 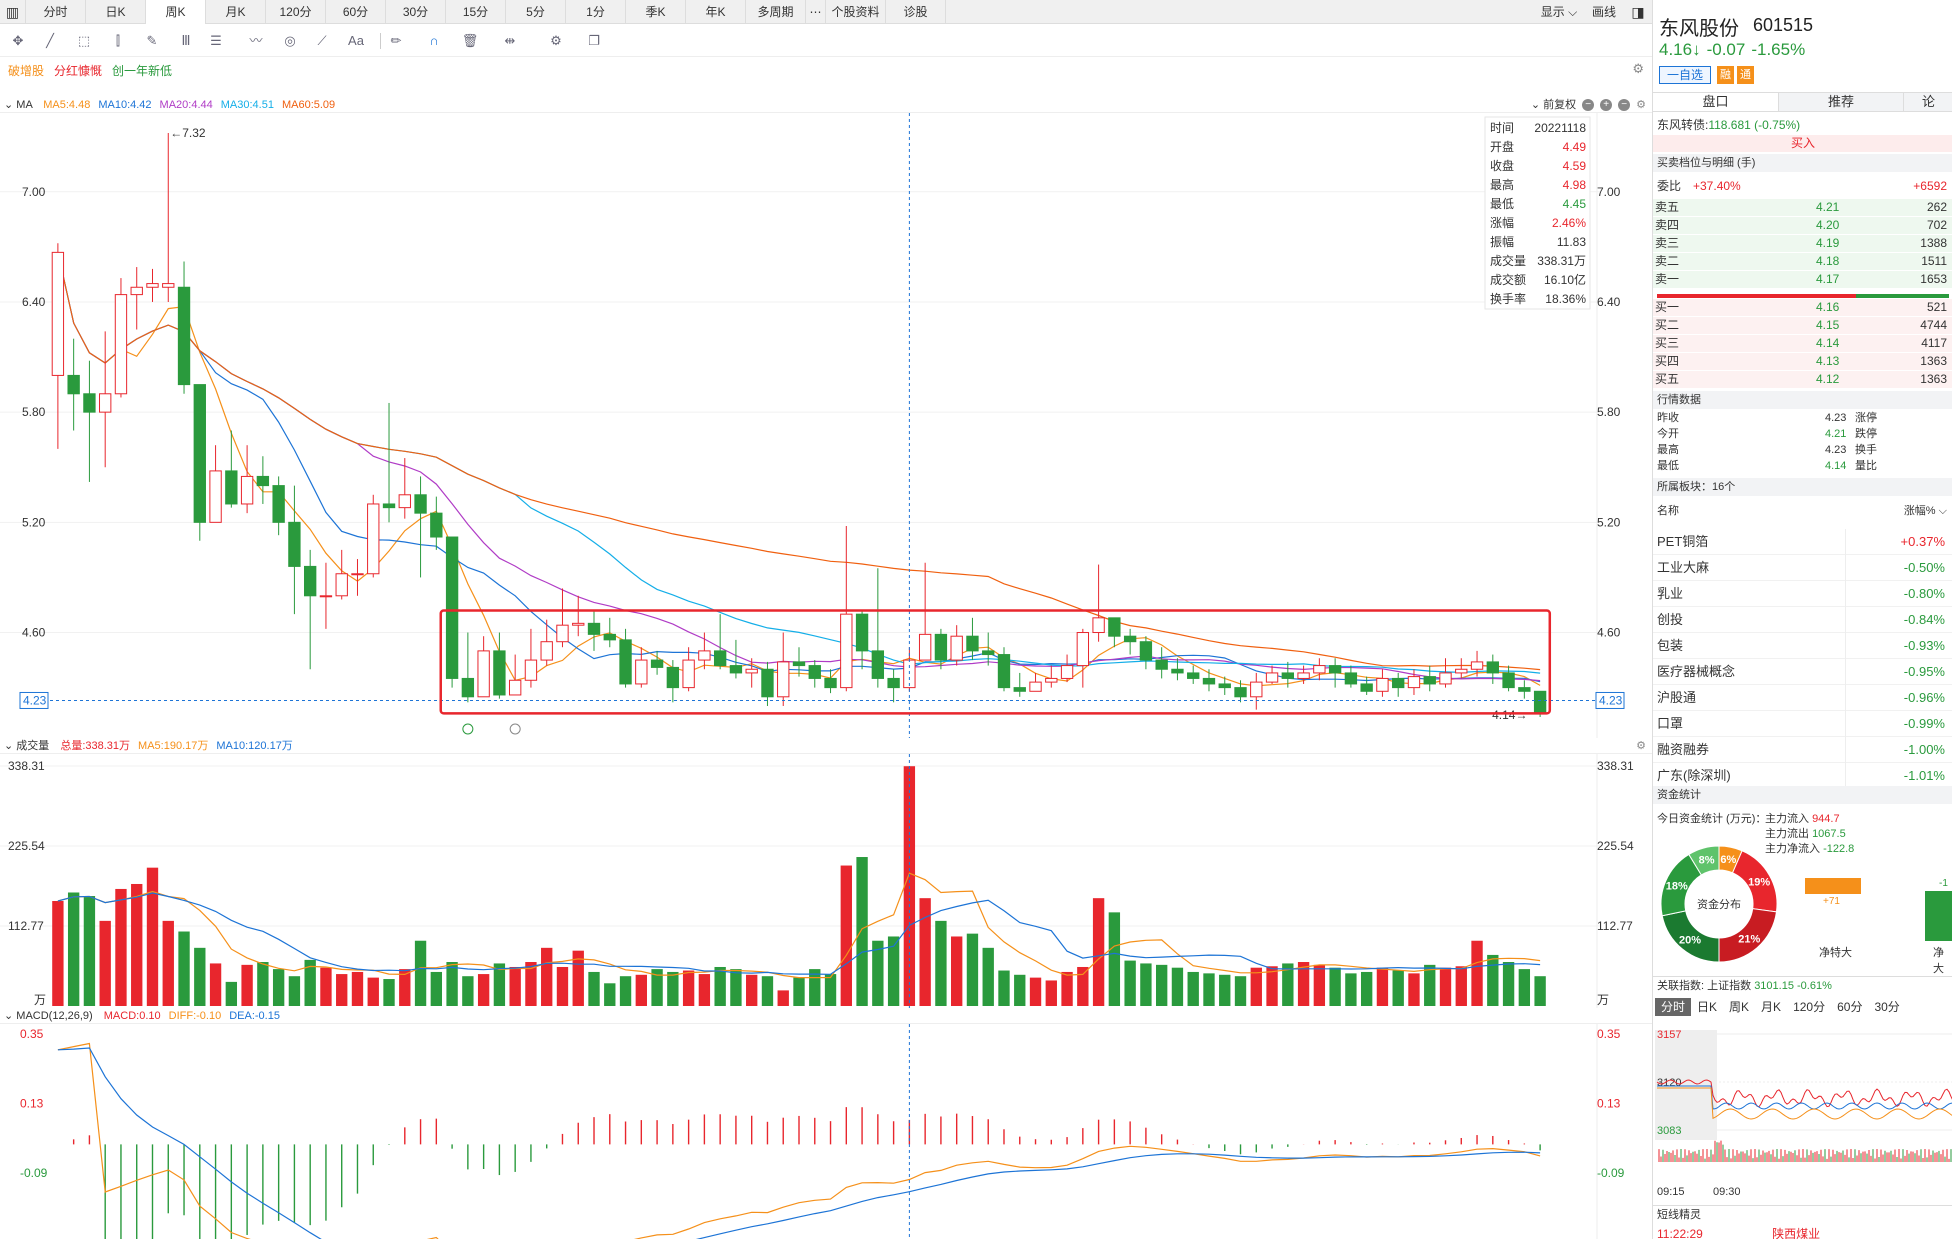 I want to click on tool-0-icon: ✥, so click(x=18, y=40).